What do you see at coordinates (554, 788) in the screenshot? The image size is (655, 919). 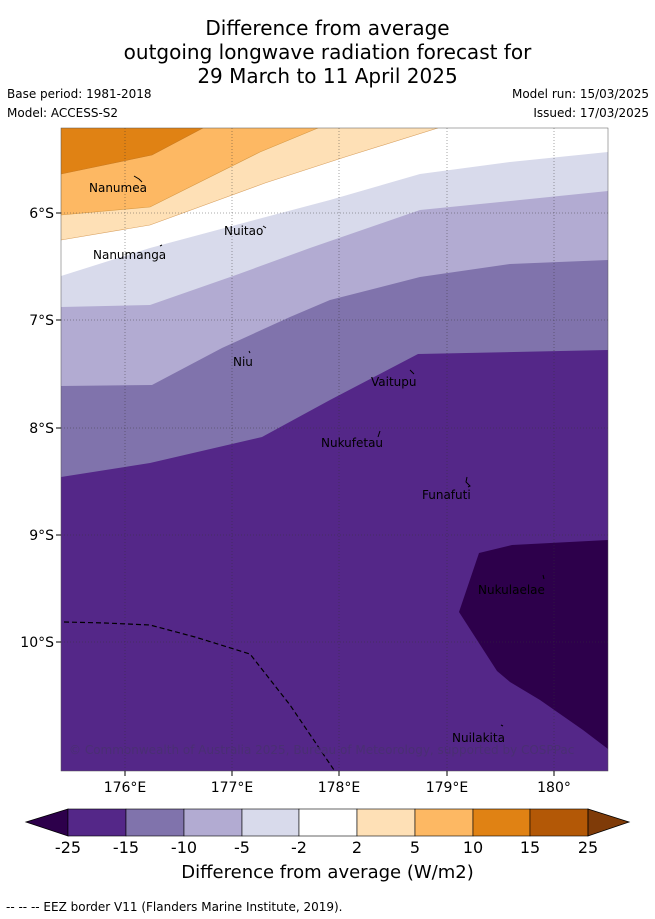 I see `lon-tick-180: 180°` at bounding box center [554, 788].